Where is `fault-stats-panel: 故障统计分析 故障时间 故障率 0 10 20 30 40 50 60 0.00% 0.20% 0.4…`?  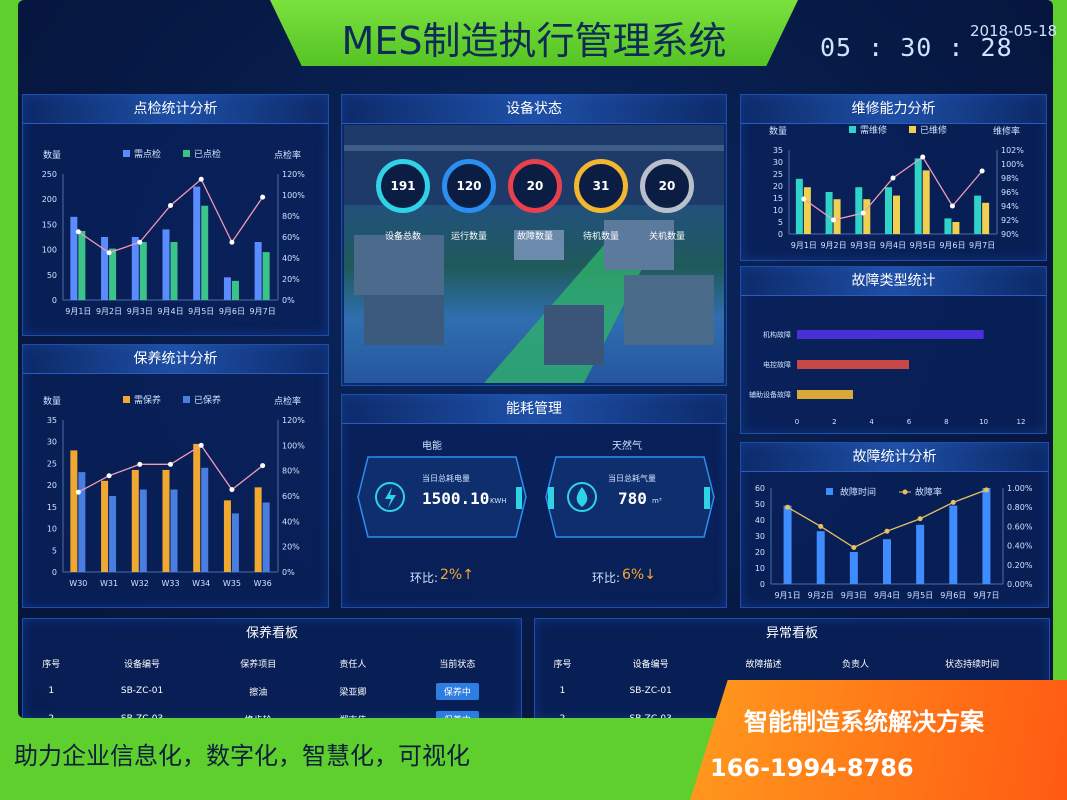 fault-stats-panel: 故障统计分析 故障时间 故障率 0 10 20 30 40 50 60 0.00% 0.20% 0.4… is located at coordinates (894, 525).